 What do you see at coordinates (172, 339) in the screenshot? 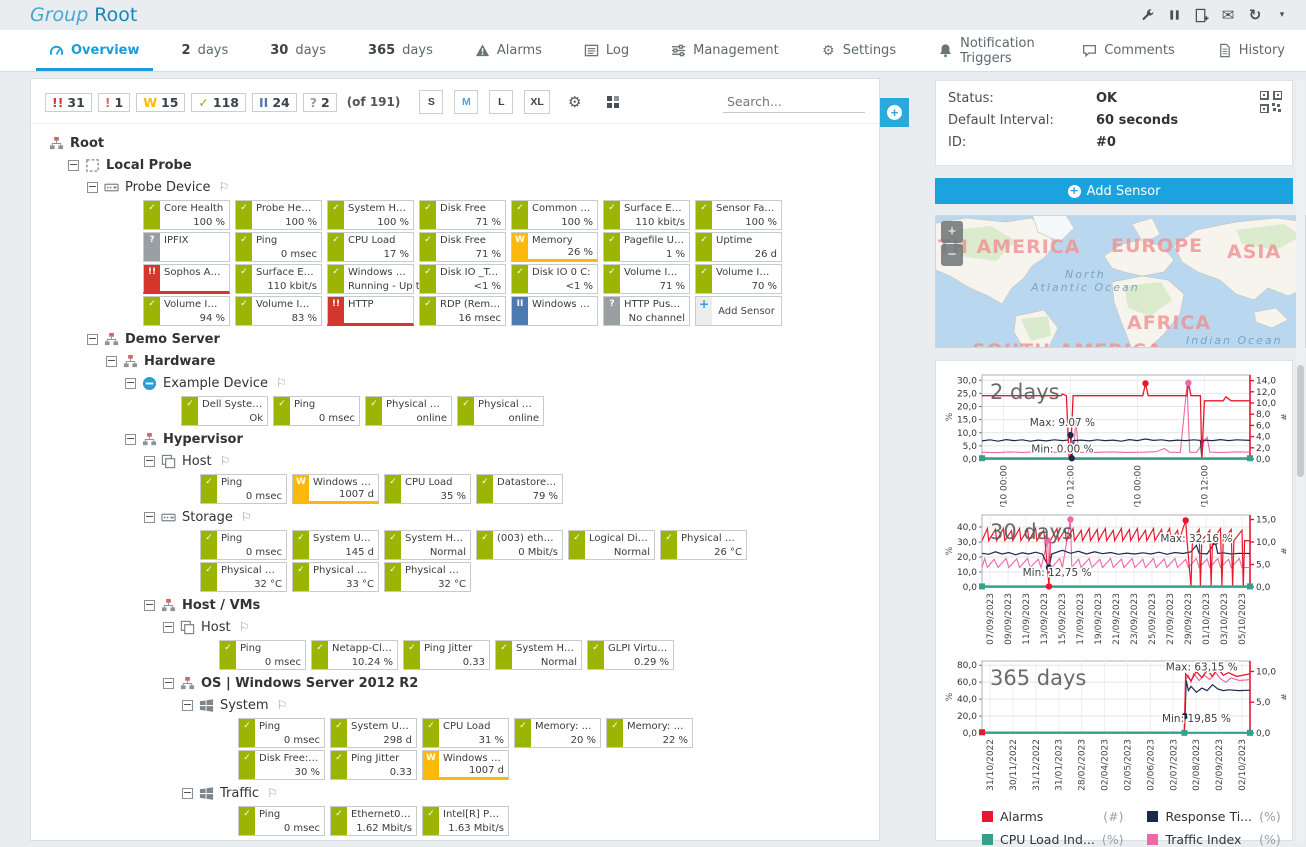
I see `node-name: Demo Server` at bounding box center [172, 339].